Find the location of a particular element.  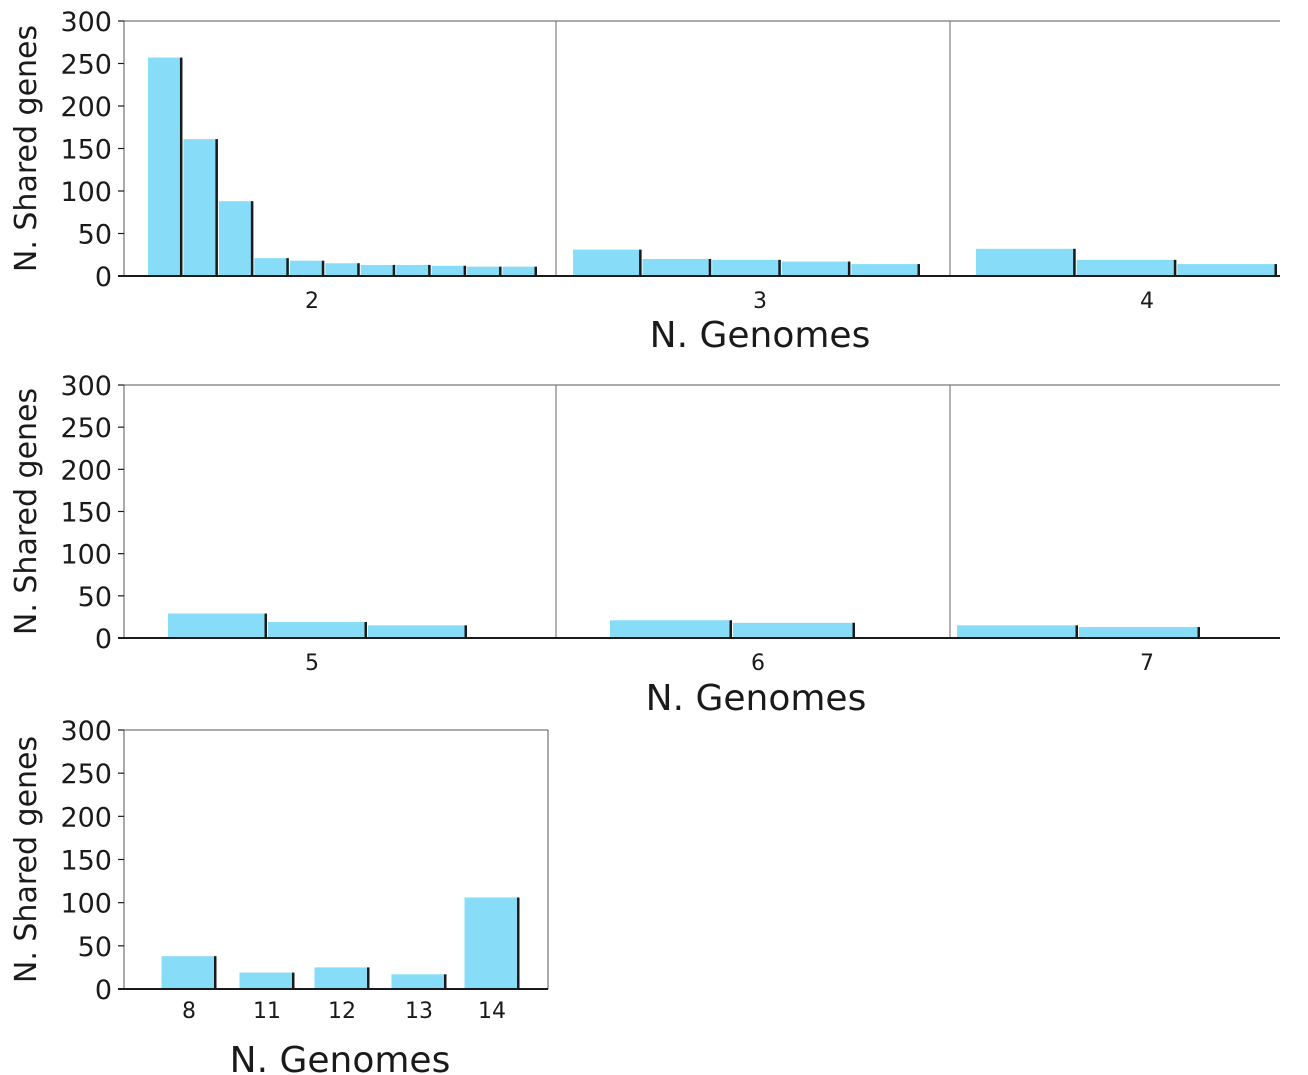

x-category-label: 13 is located at coordinates (419, 1011).